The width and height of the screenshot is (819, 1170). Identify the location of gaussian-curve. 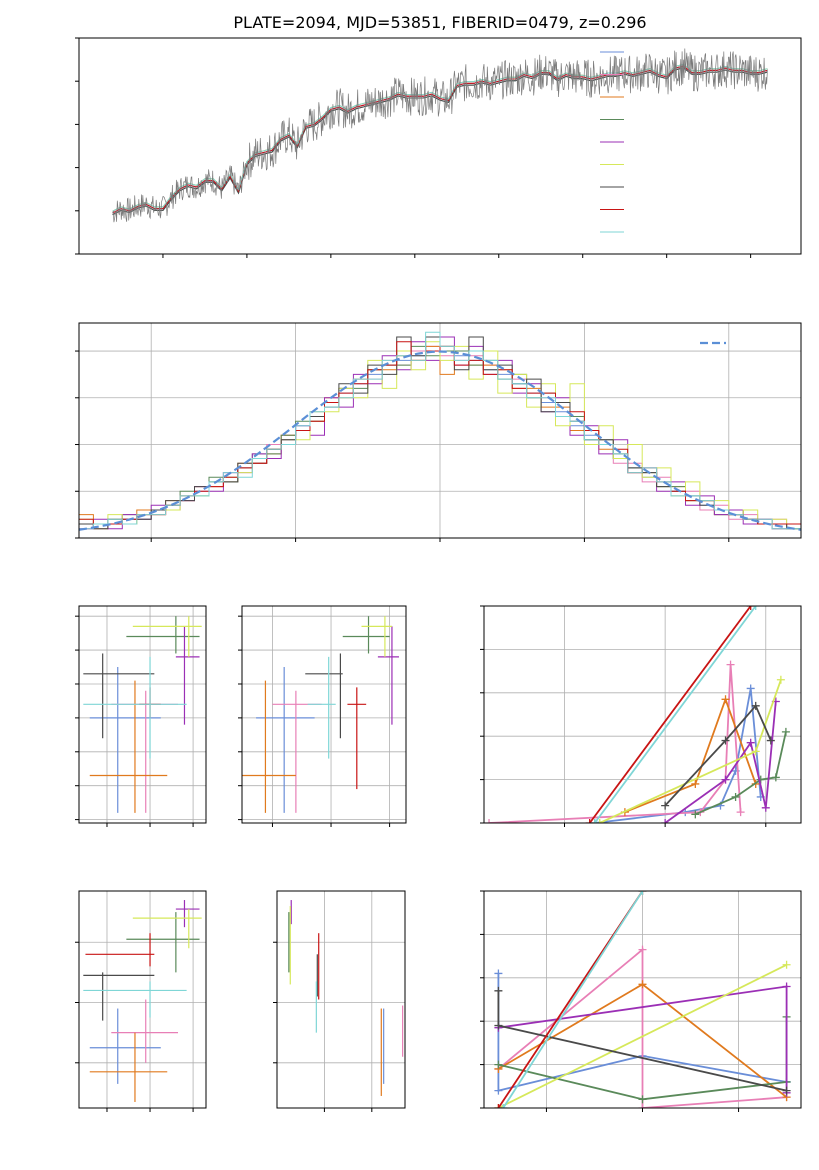
(440, 440).